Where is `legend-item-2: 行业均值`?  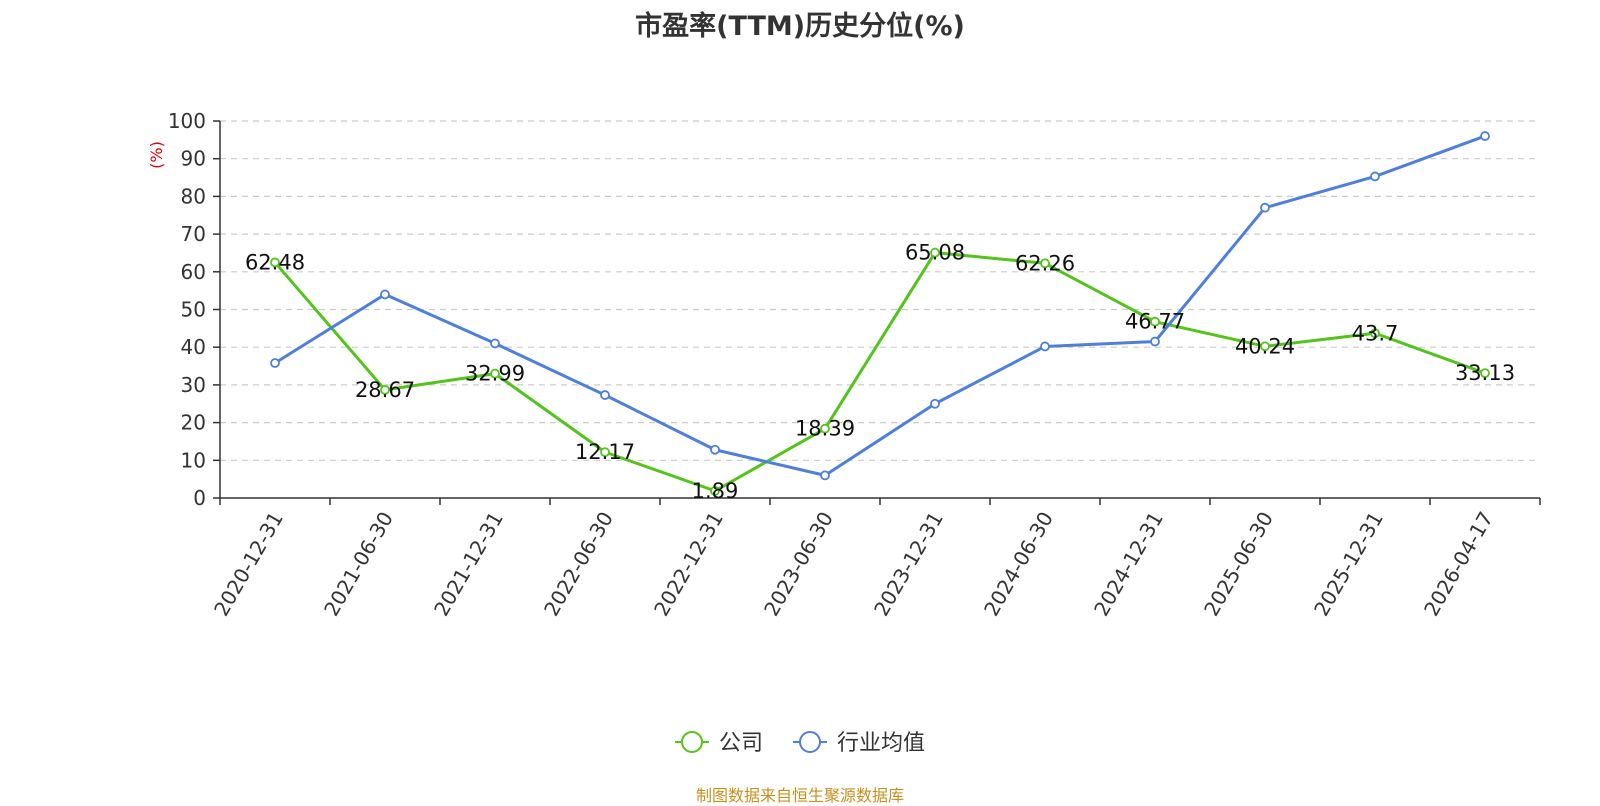 legend-item-2: 行业均值 is located at coordinates (859, 743).